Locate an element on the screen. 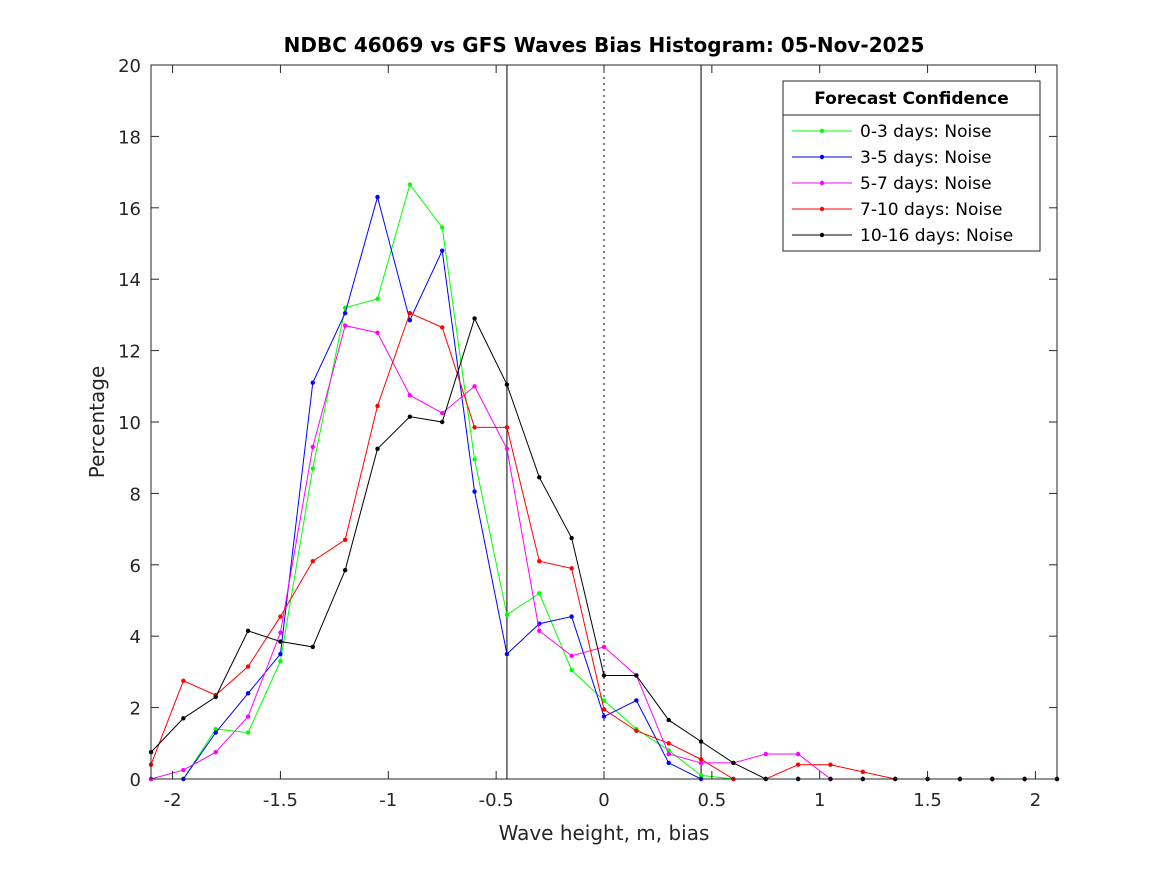 The image size is (1167, 875). x-tick-label: -1.5 is located at coordinates (280, 800).